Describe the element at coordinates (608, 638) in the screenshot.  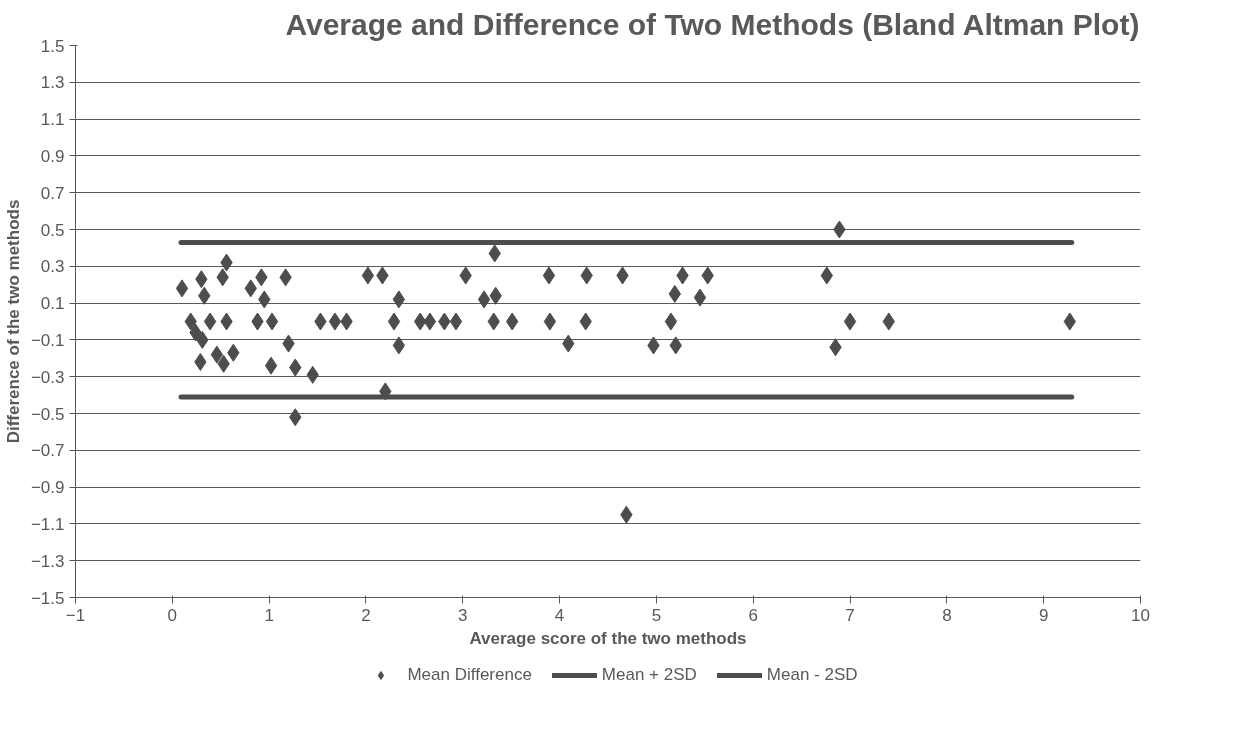
I see `x-axis-title: Average score of the two methods` at that location.